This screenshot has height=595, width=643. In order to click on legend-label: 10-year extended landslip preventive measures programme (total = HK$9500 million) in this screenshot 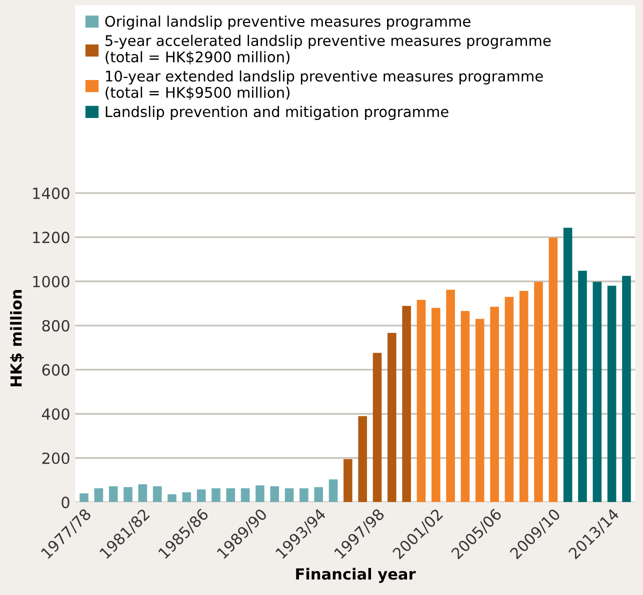, I will do `click(324, 85)`.